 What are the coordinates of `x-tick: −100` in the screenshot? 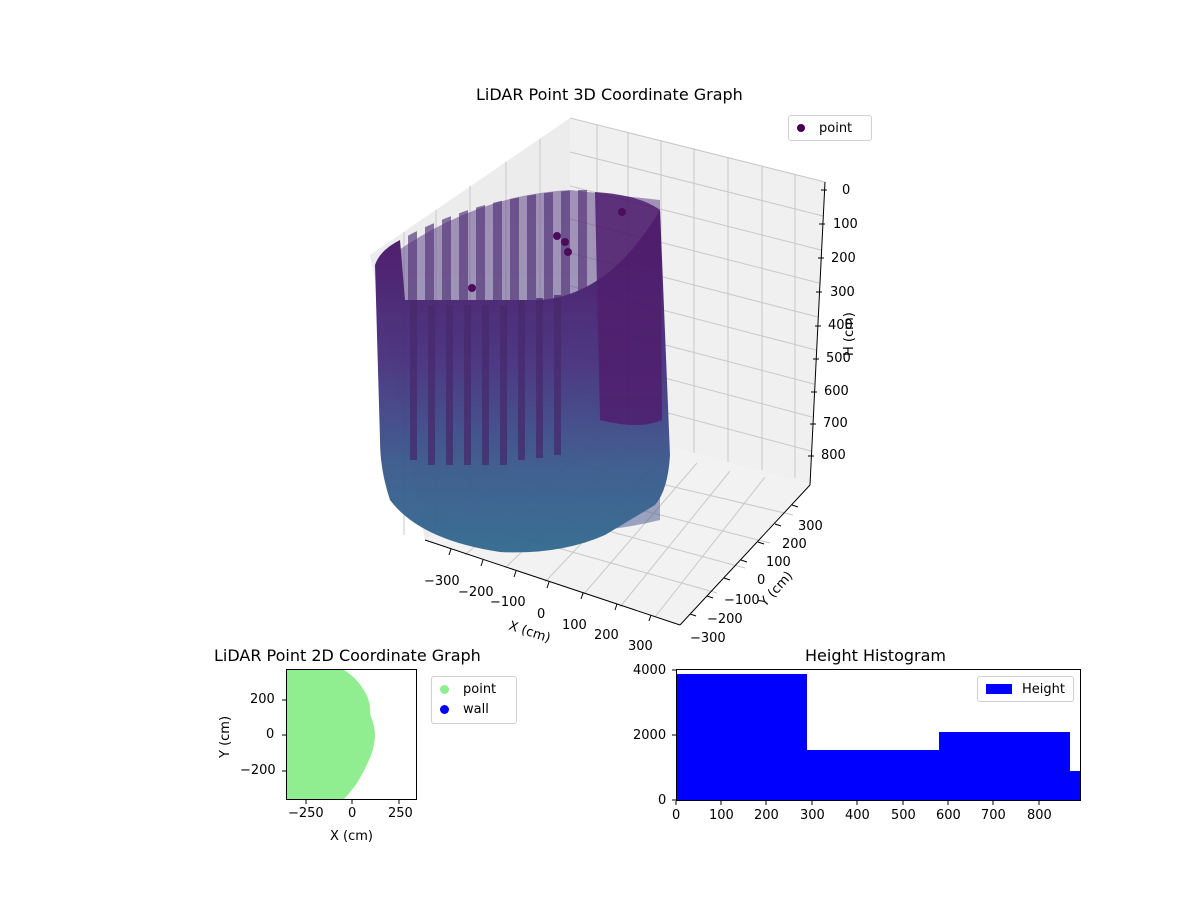 It's located at (508, 602).